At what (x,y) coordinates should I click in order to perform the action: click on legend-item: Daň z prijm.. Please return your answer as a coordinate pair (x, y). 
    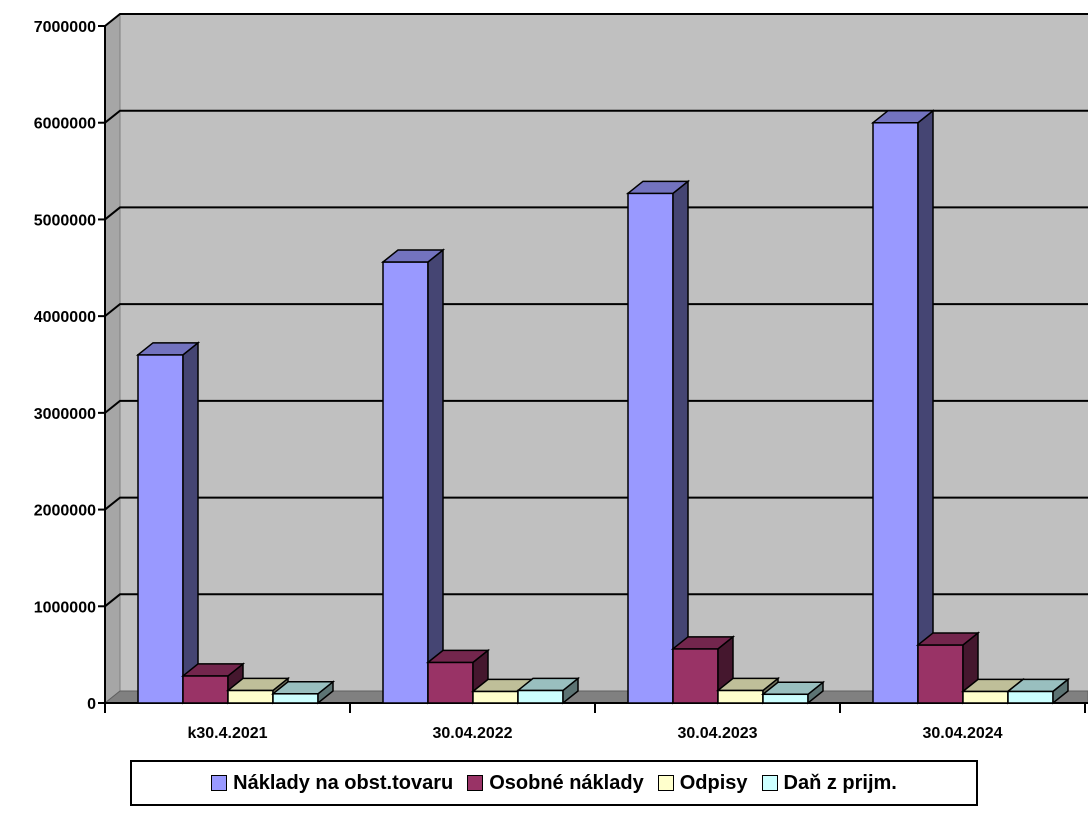
    Looking at the image, I should click on (829, 783).